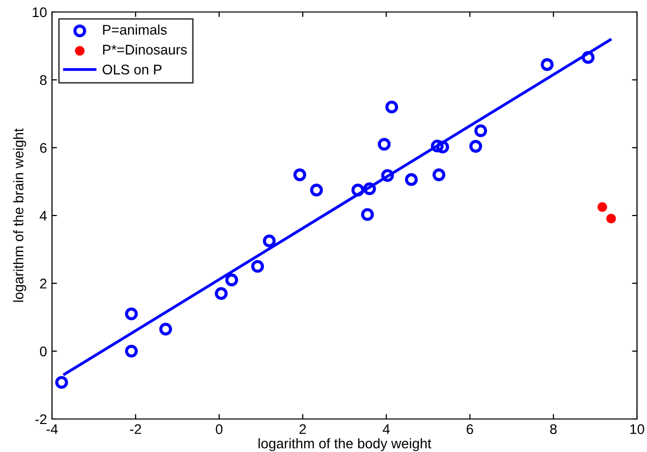 This screenshot has width=647, height=452. I want to click on y-tick-label: 6, so click(43, 148).